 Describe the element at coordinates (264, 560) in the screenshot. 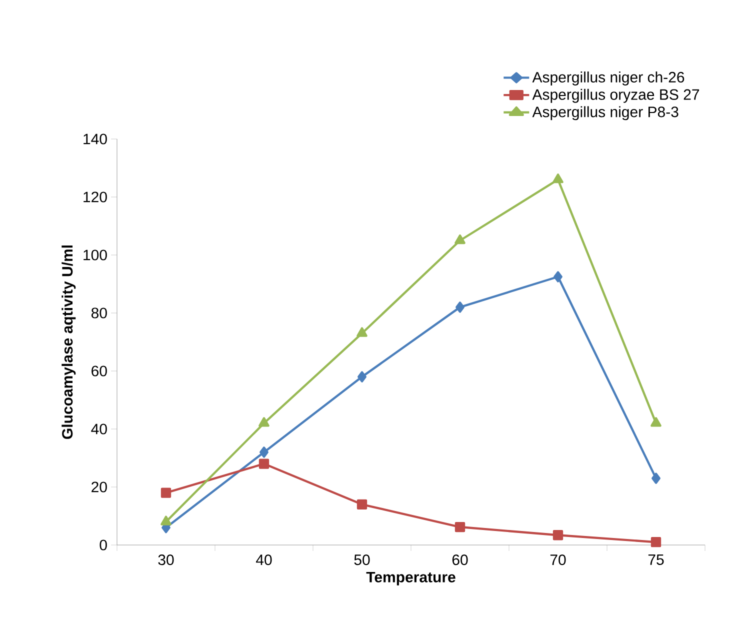

I see `x-tick-label: 40` at that location.